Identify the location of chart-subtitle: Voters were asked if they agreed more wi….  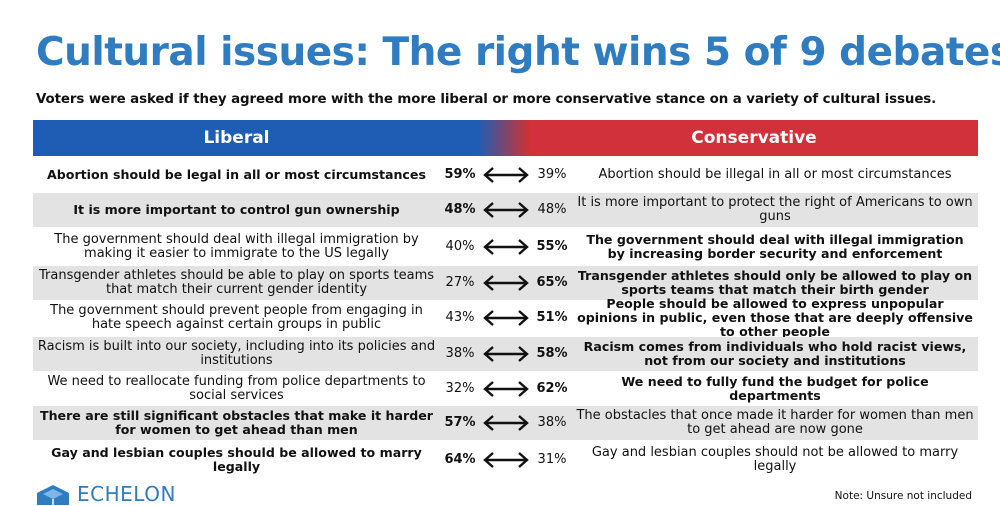
(486, 99).